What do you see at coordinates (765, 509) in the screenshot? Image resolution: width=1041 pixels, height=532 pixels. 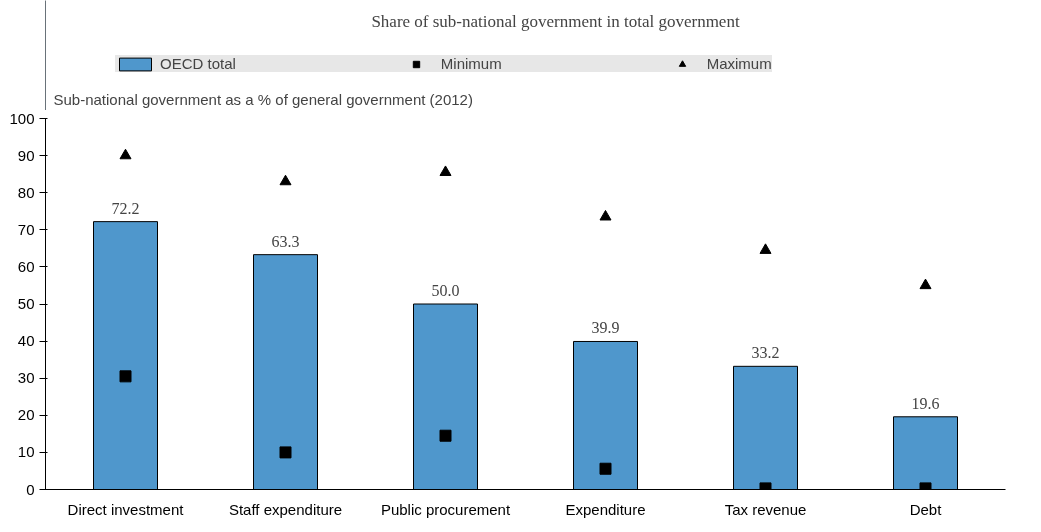 I see `x-tick-label: Tax revenue` at bounding box center [765, 509].